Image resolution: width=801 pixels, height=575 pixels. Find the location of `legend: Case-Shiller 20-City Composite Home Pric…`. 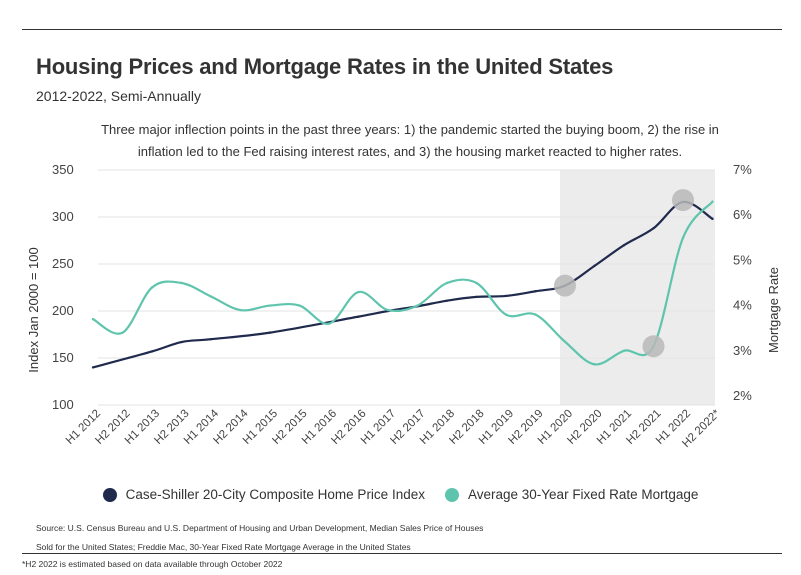

legend: Case-Shiller 20-City Composite Home Pric… is located at coordinates (400, 494).